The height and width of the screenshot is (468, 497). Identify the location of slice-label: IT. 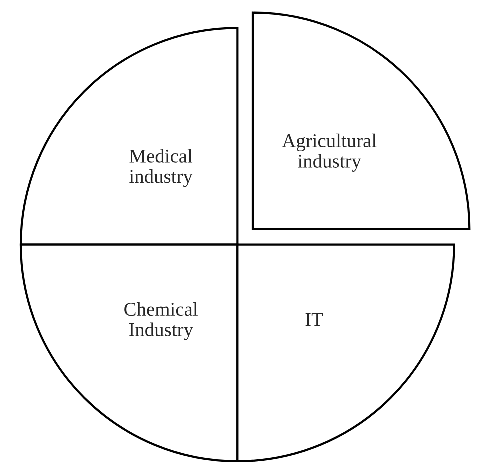
(315, 319).